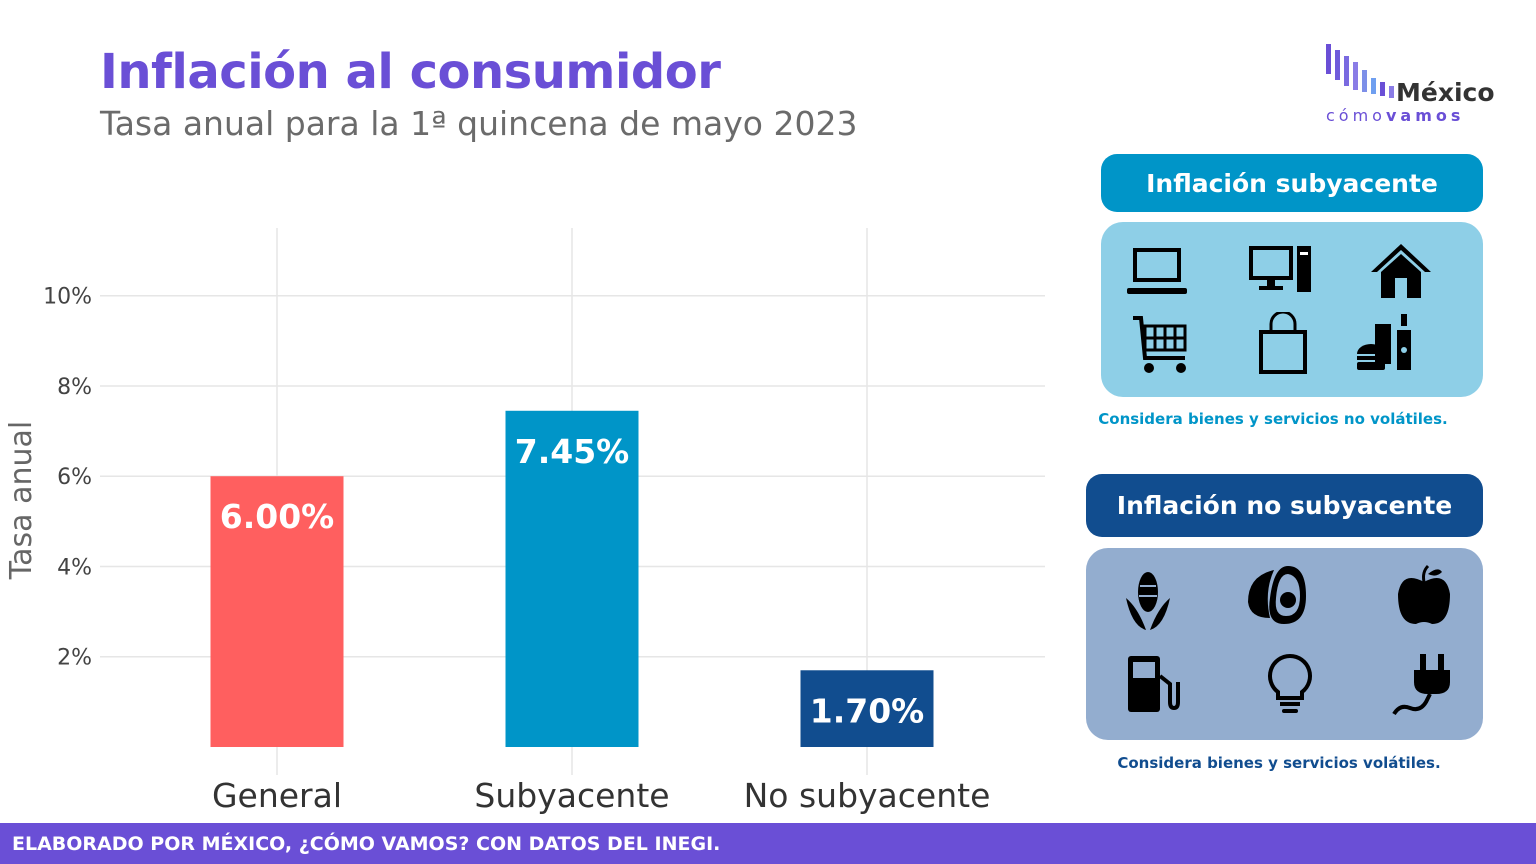 The width and height of the screenshot is (1536, 864). What do you see at coordinates (572, 451) in the screenshot?
I see `bar-value-label: 7.45%` at bounding box center [572, 451].